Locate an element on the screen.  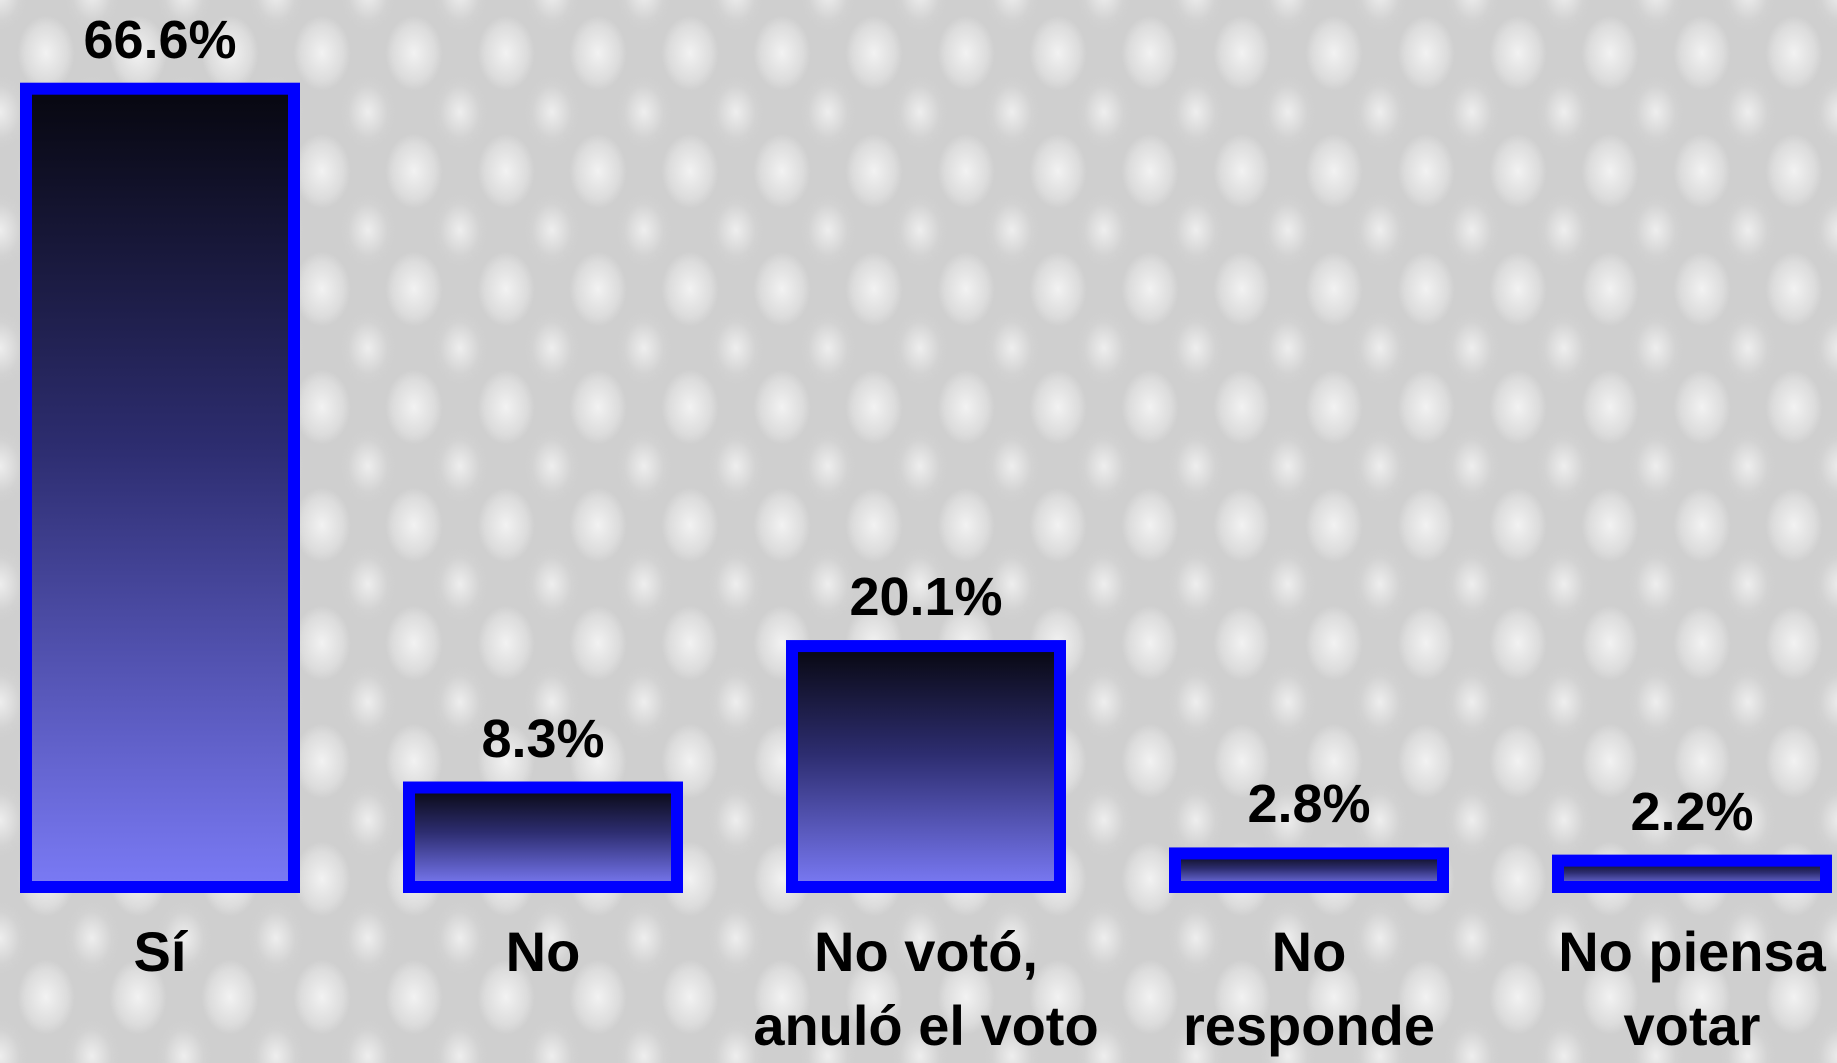
value-label: 2.2% is located at coordinates (1692, 811).